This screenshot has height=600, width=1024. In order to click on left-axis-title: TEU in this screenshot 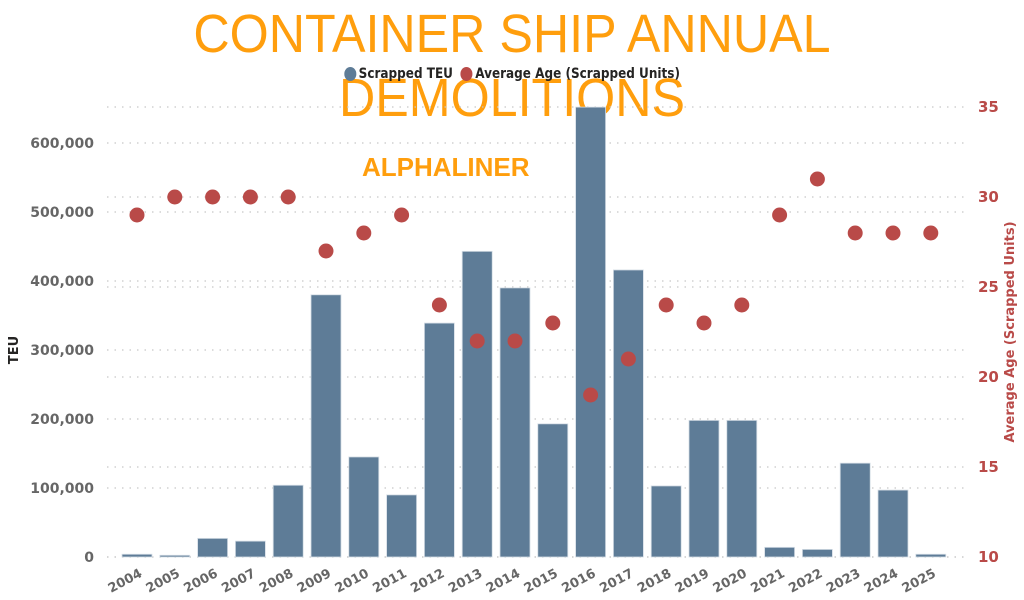, I will do `click(14, 350)`.